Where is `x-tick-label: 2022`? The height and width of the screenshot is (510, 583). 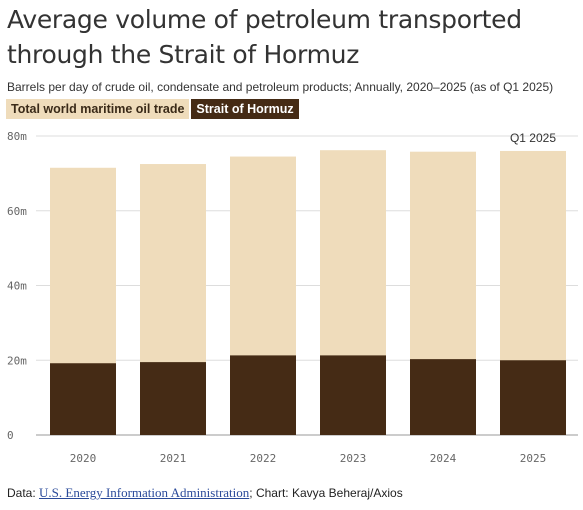
x-tick-label: 2022 is located at coordinates (263, 458).